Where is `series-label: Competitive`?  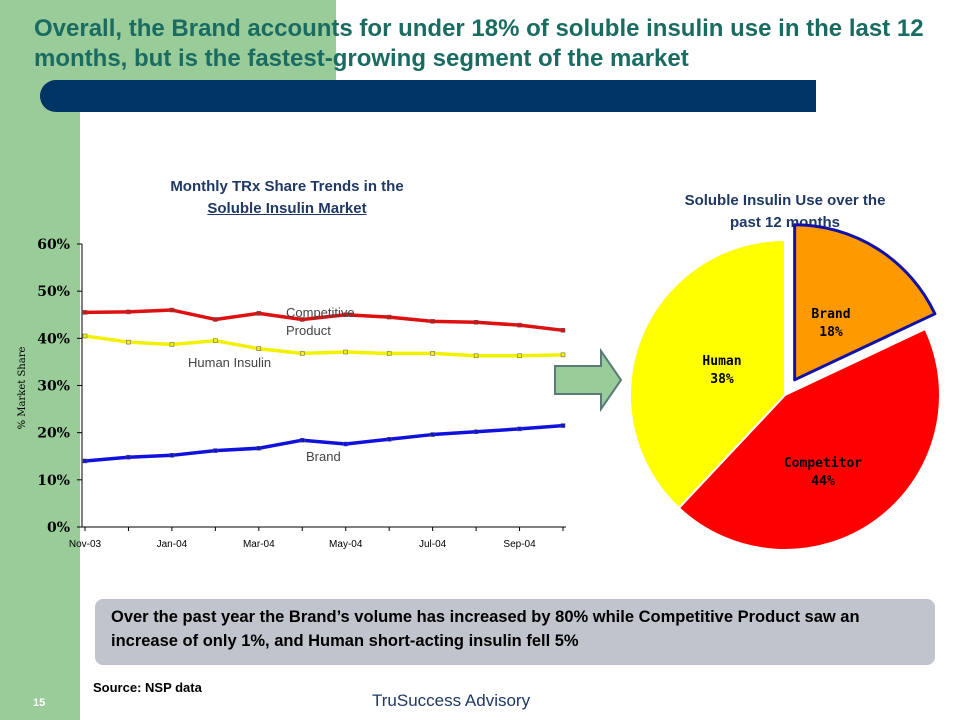
series-label: Competitive is located at coordinates (320, 312).